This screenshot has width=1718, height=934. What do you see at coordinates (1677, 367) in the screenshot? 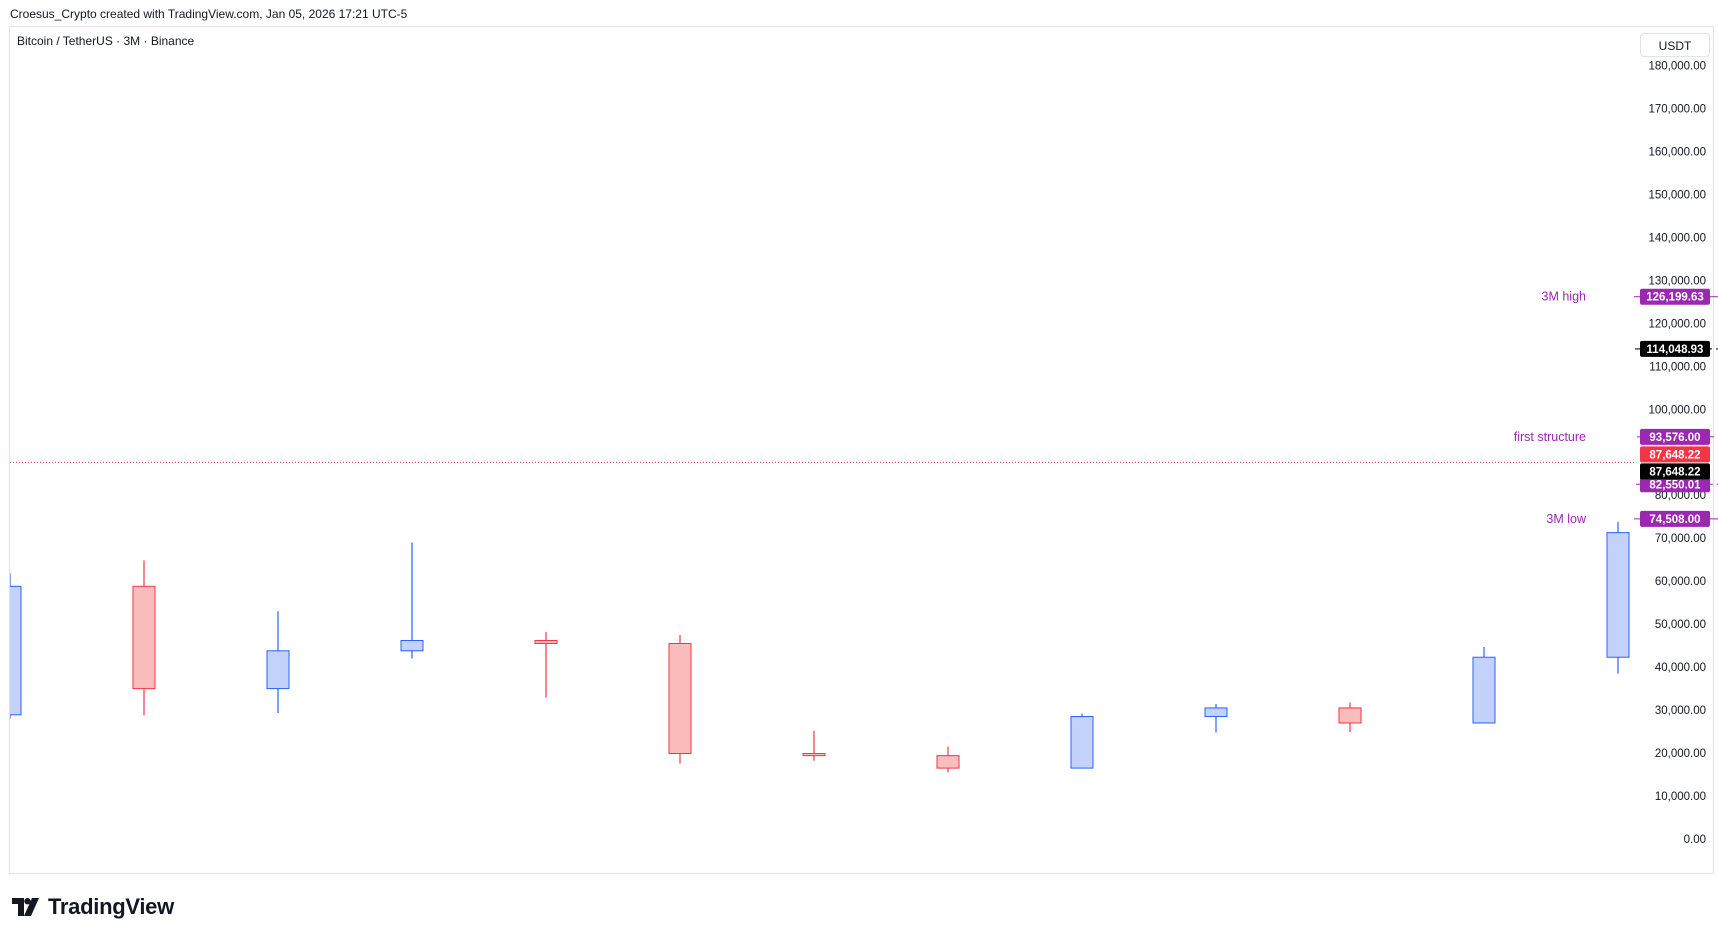
I see `y-tick-label: 110,000.00` at bounding box center [1677, 367].